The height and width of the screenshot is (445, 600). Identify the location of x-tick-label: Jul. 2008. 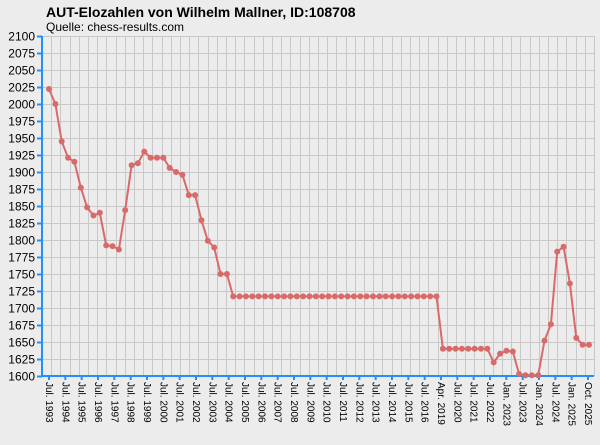
(293, 402).